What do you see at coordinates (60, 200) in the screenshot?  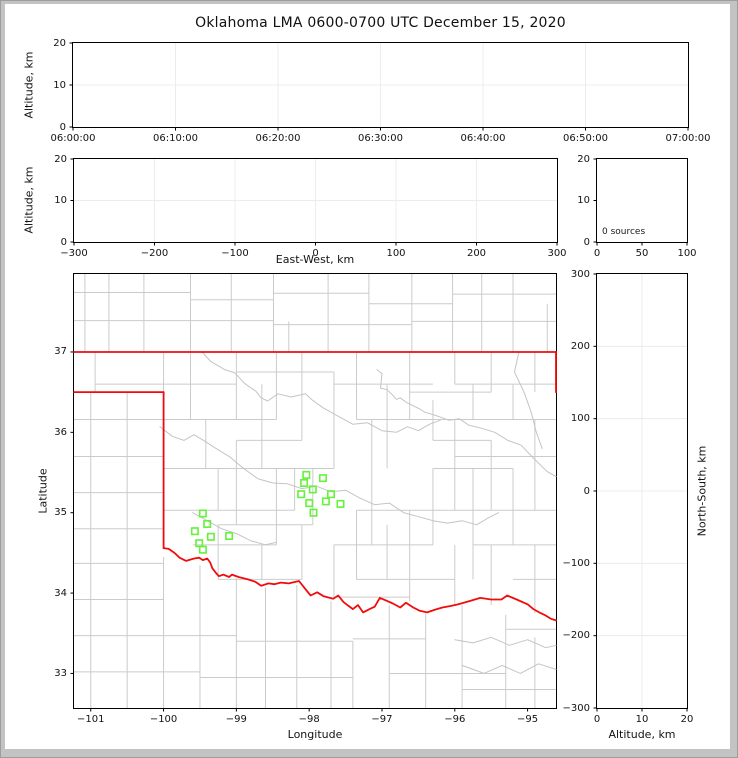 I see `ew_altitude-ytick: 10` at bounding box center [60, 200].